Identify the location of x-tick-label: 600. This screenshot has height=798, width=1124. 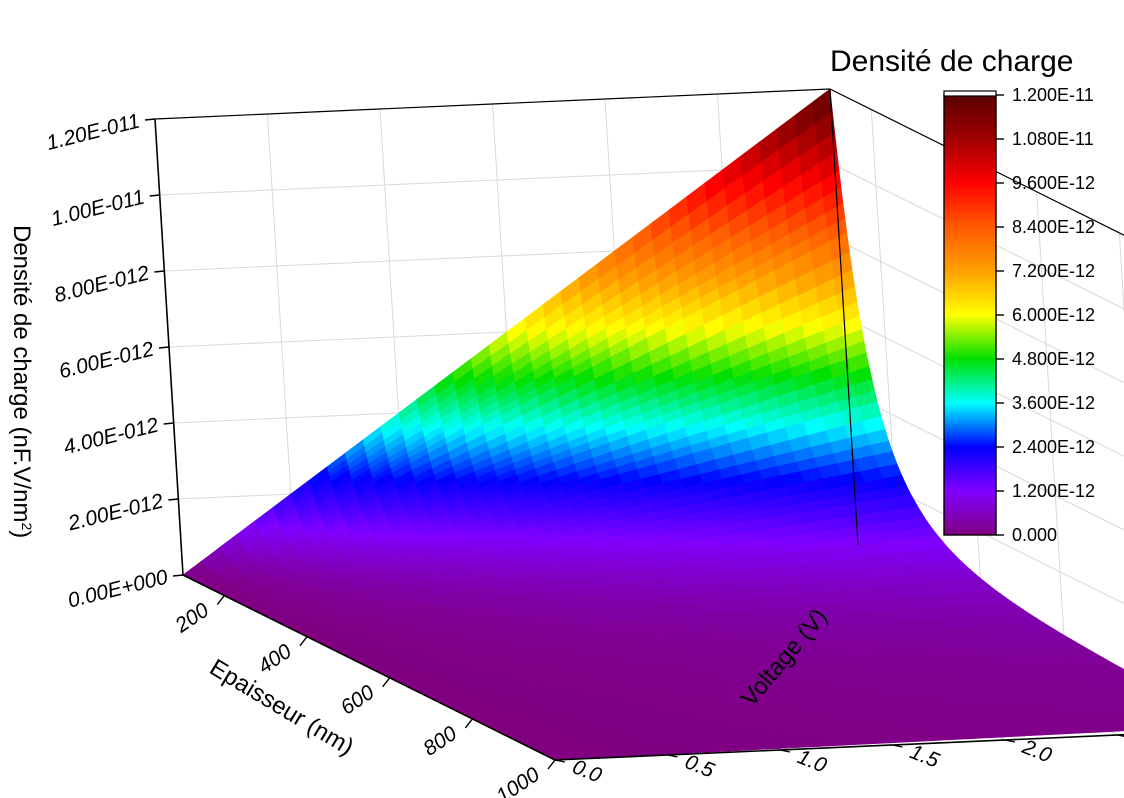
(358, 700).